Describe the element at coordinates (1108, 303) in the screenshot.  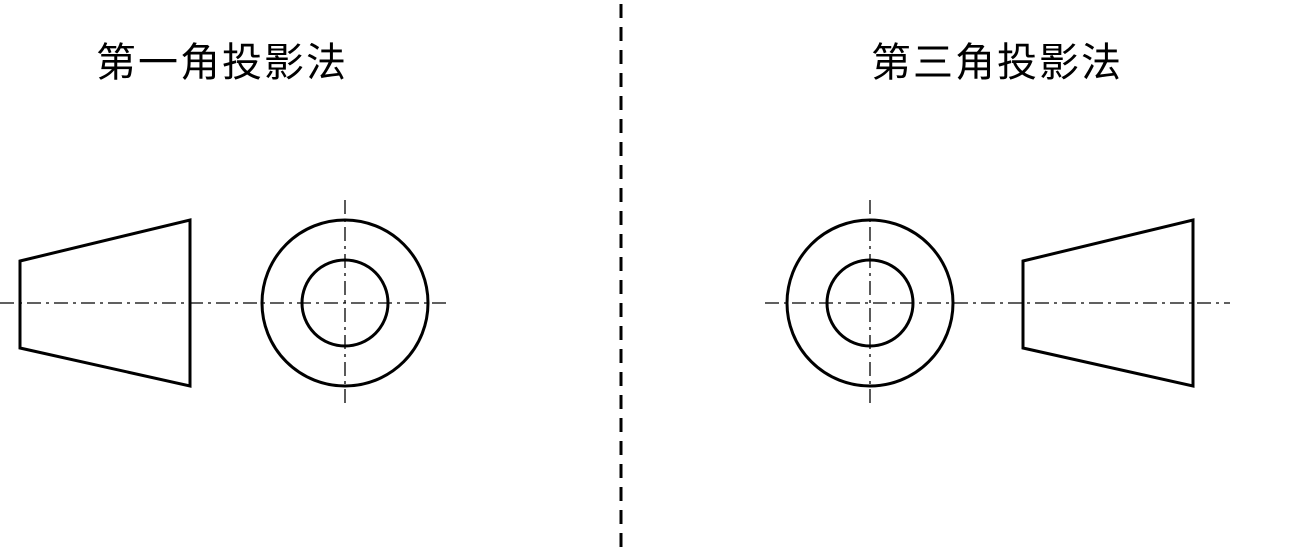
I see `third-angle-cone-side-view` at that location.